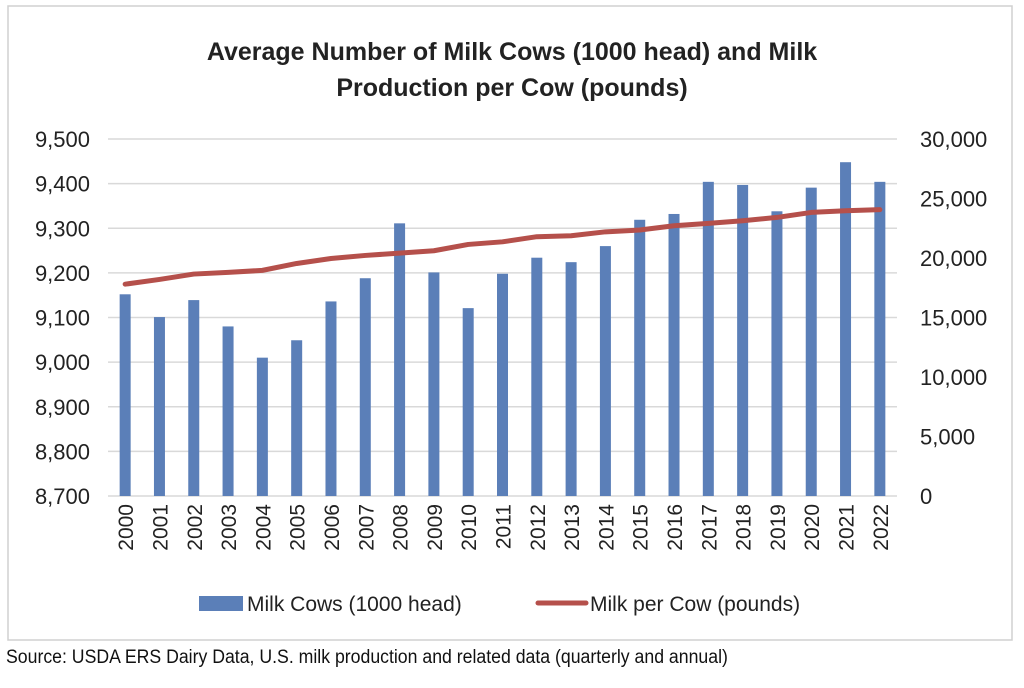 The width and height of the screenshot is (1024, 688). Describe the element at coordinates (953, 199) in the screenshot. I see `right-axis-tick-label: 25,000` at that location.